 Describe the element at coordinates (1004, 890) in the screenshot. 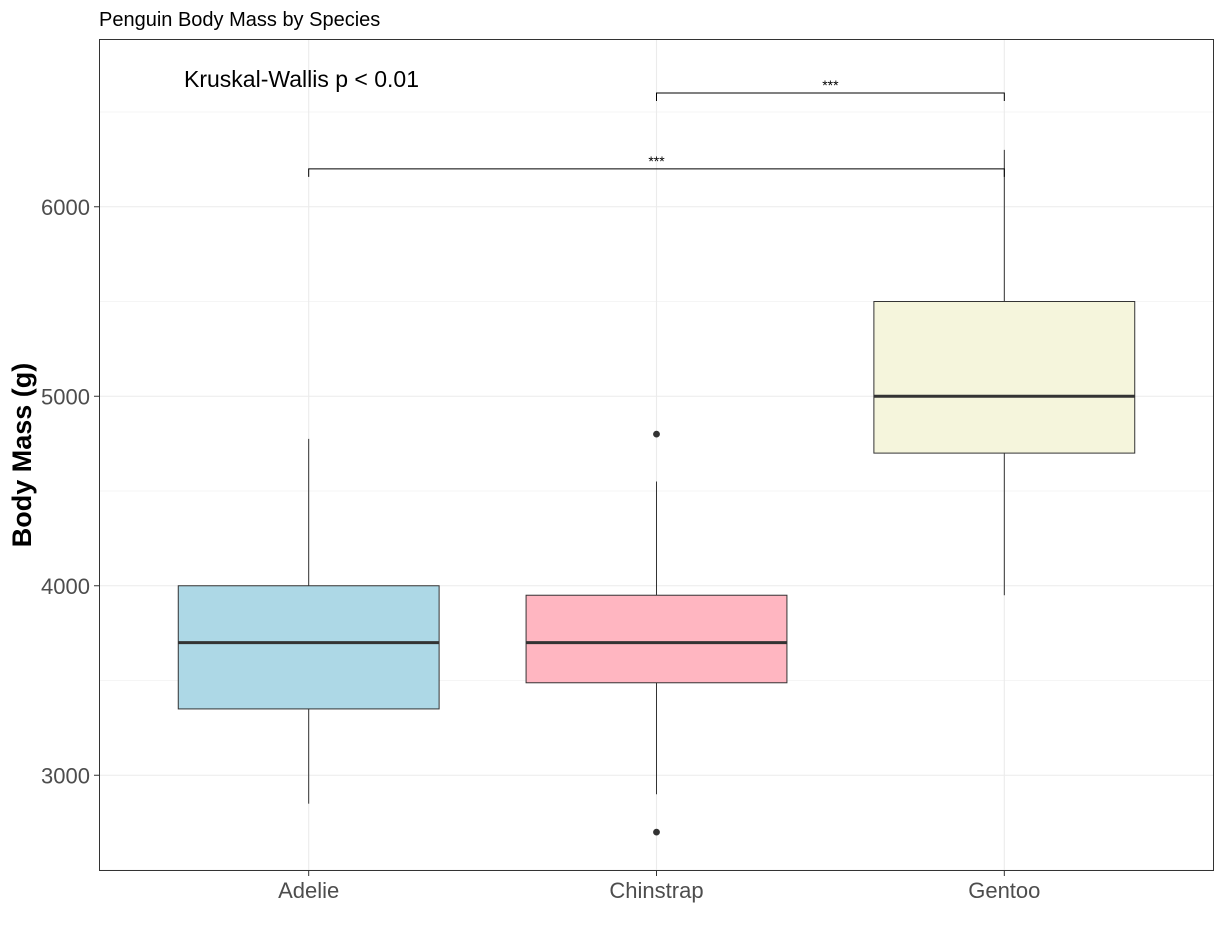

I see `x-tick-label: Gentoo` at that location.